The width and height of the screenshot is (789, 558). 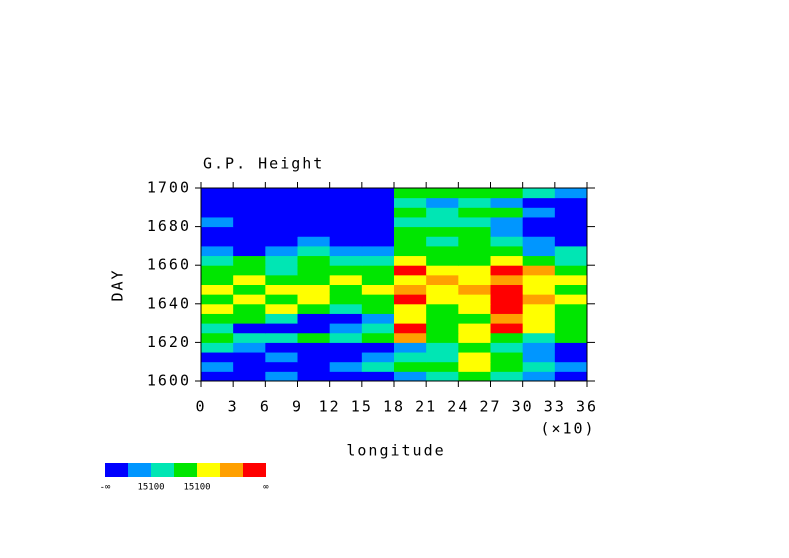 What do you see at coordinates (169, 265) in the screenshot?
I see `y-tick-label: 1660` at bounding box center [169, 265].